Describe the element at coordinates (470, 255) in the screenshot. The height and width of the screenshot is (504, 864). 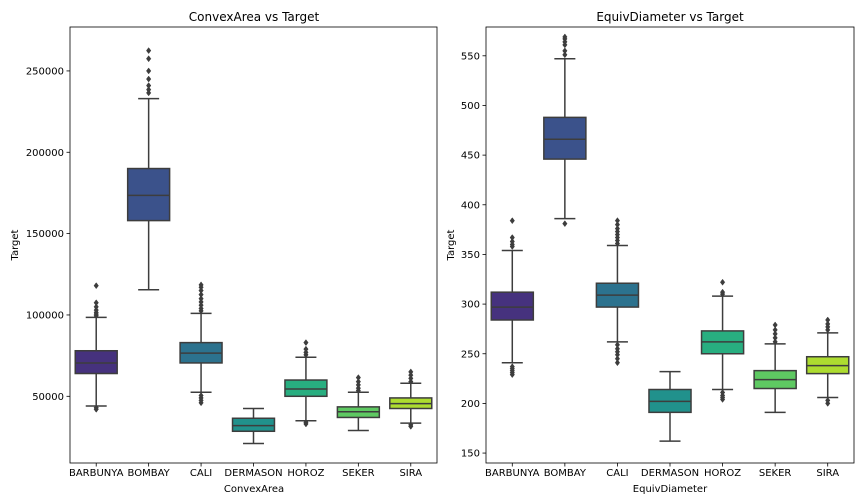
I see `y-tick-label: 350` at that location.